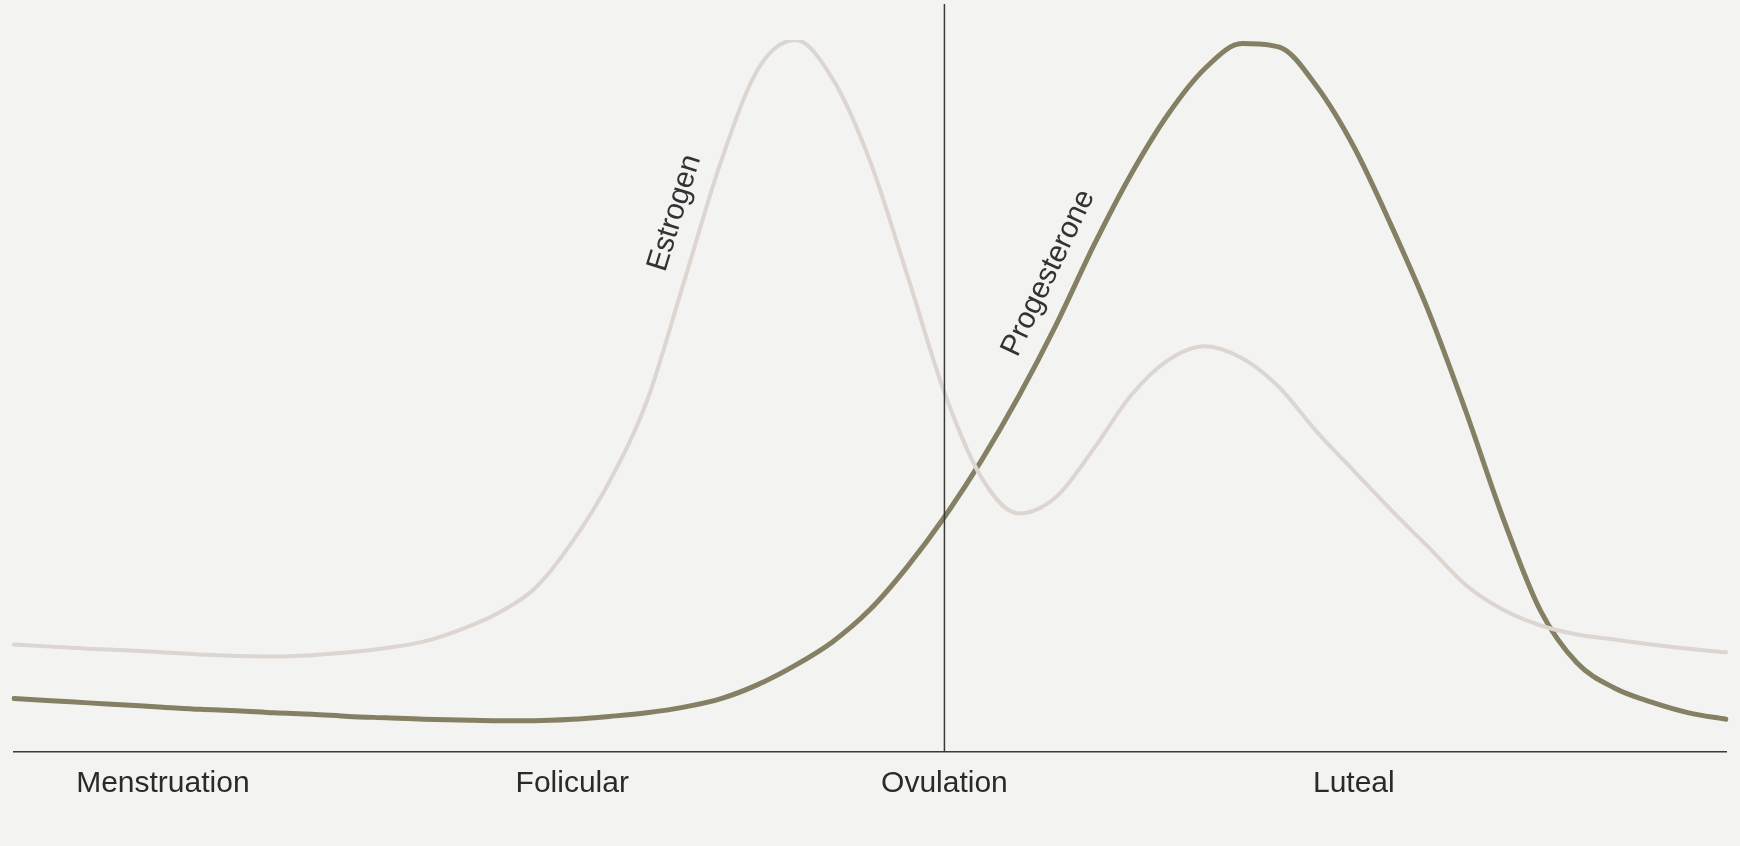 Image resolution: width=1740 pixels, height=846 pixels. I want to click on x-tick-label: Luteal, so click(1353, 782).